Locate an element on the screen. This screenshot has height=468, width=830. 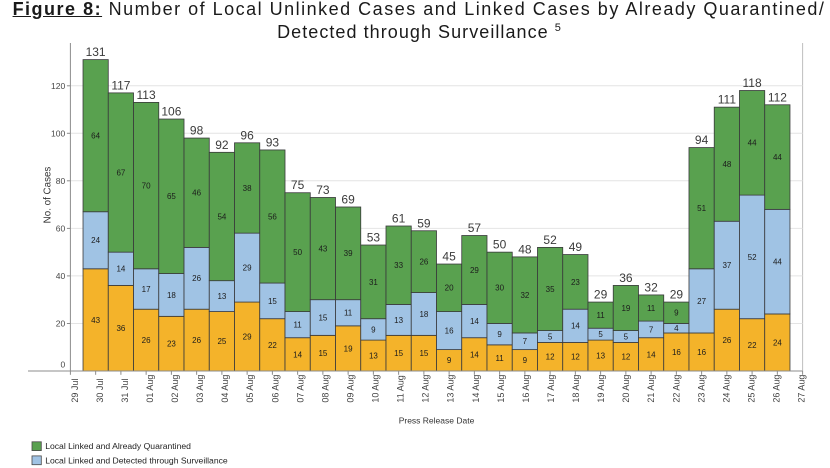
svg-text: 20 Aug is located at coordinates (626, 389).